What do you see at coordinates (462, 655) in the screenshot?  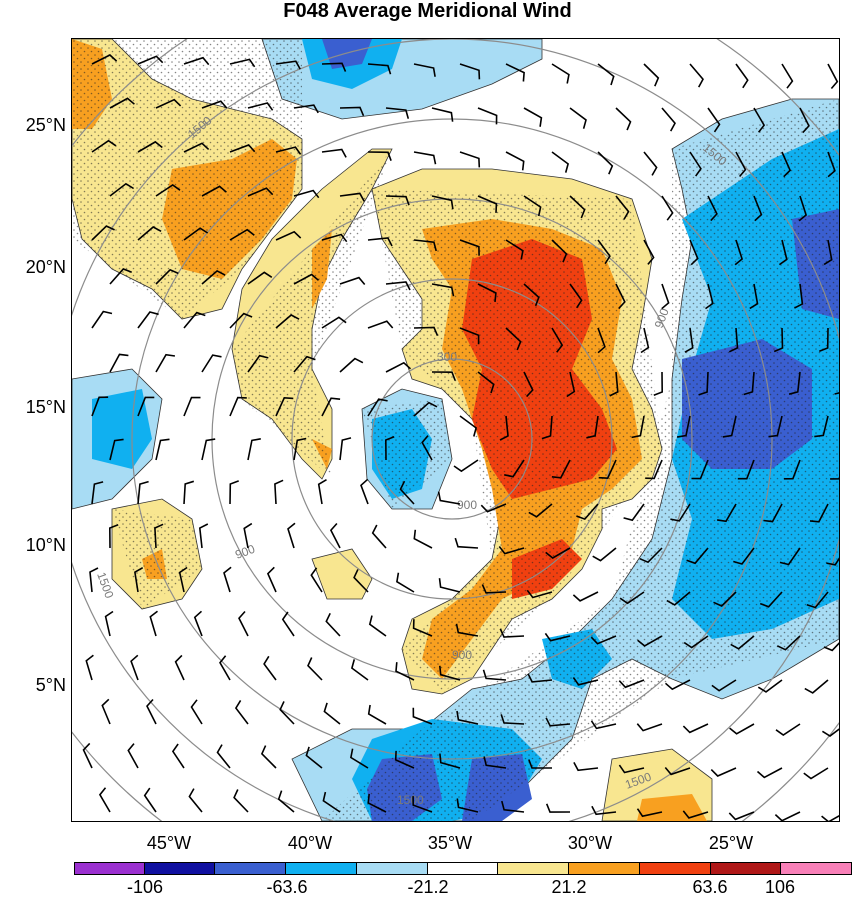 I see `ring-label: 900` at bounding box center [462, 655].